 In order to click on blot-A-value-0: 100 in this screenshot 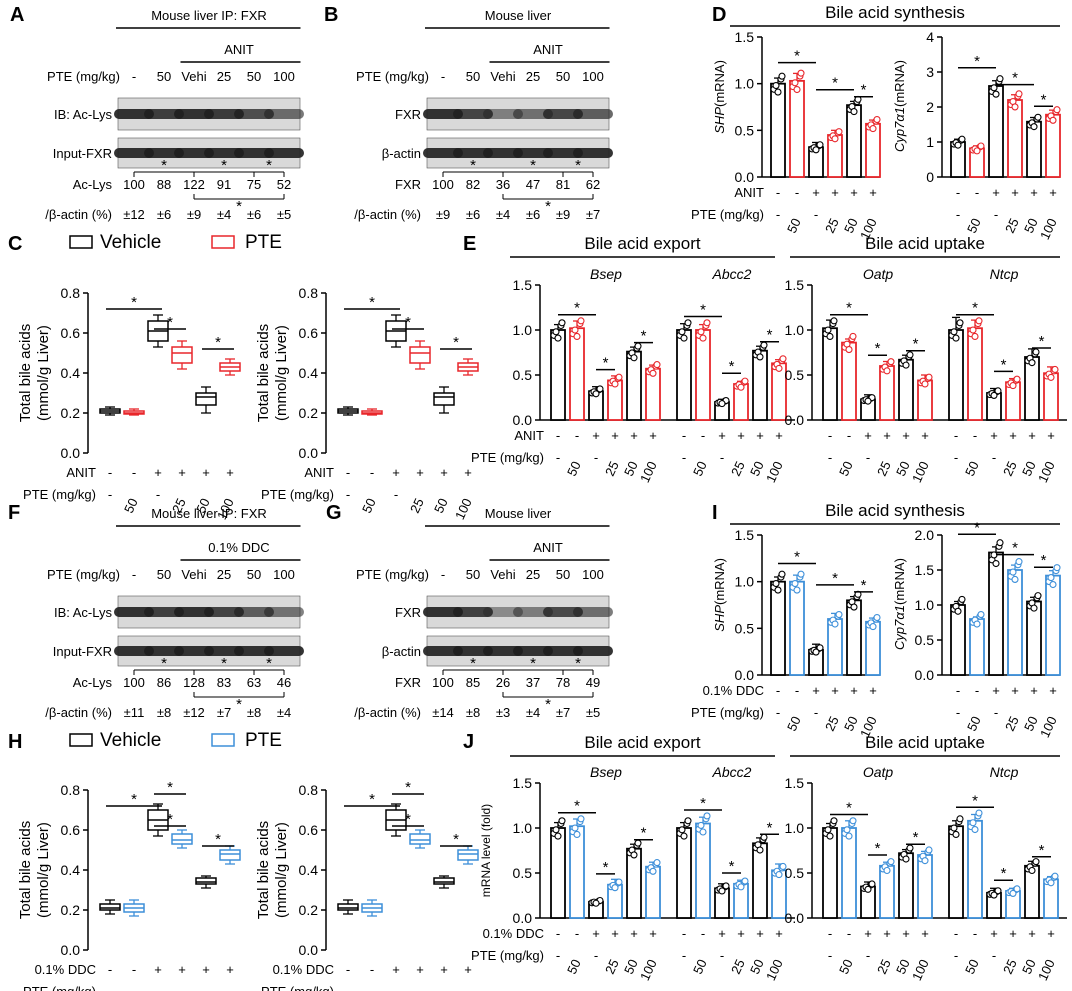, I will do `click(134, 184)`.